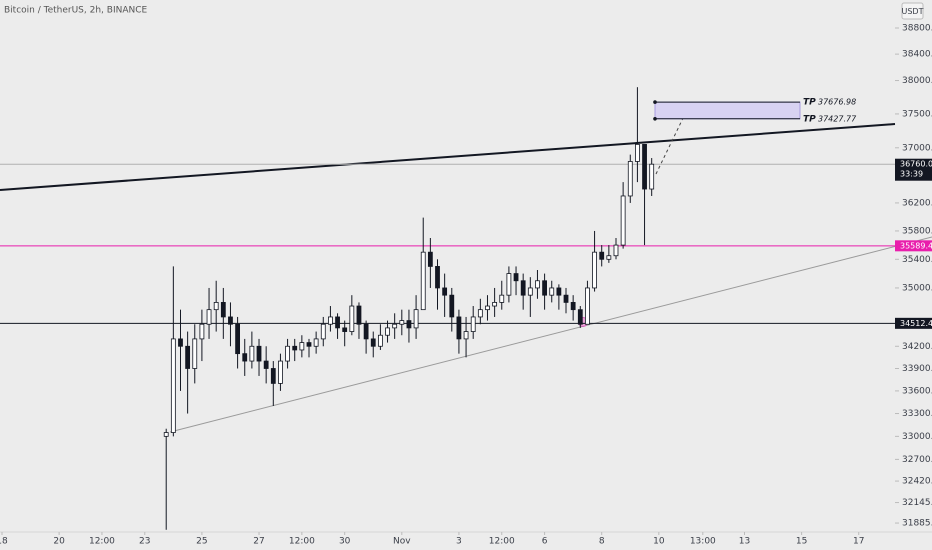  I want to click on y-tick-label: 33300.00, so click(917, 414).